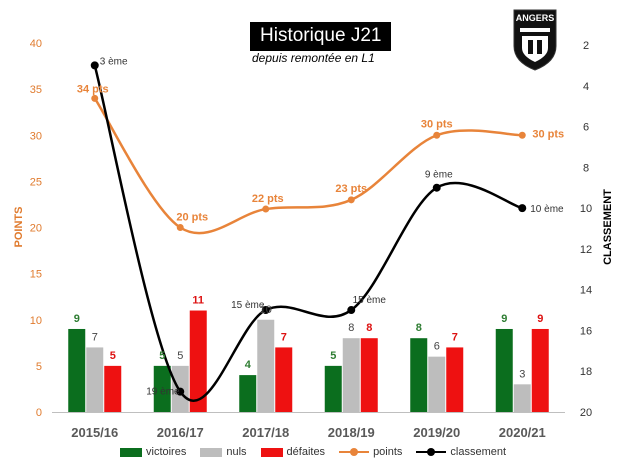 Image resolution: width=625 pixels, height=473 pixels. Describe the element at coordinates (431, 452) in the screenshot. I see `legend-line-classement` at that location.